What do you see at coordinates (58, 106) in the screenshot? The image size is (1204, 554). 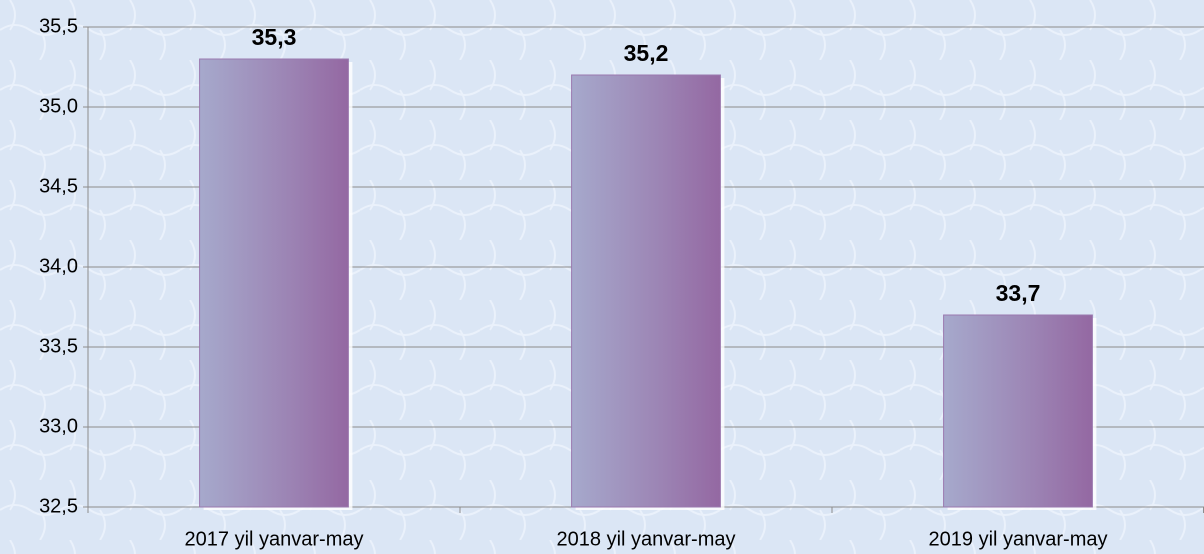 I see `y-tick-label: 35,0` at bounding box center [58, 106].